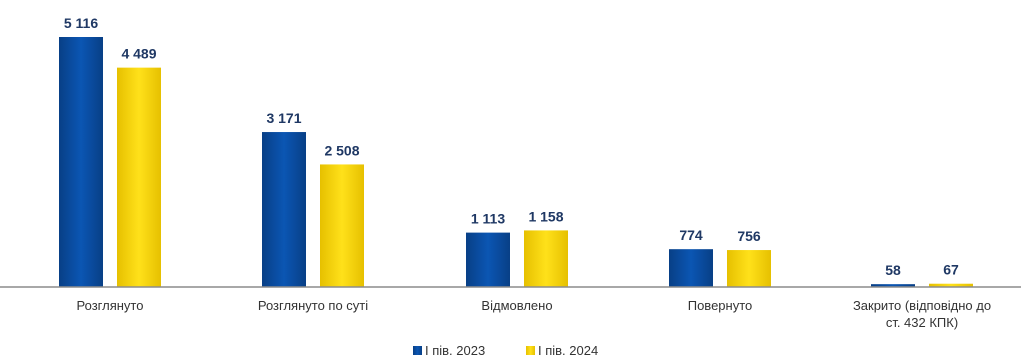  Describe the element at coordinates (283, 118) in the screenshot. I see `bar-value-label: 3 171` at that location.